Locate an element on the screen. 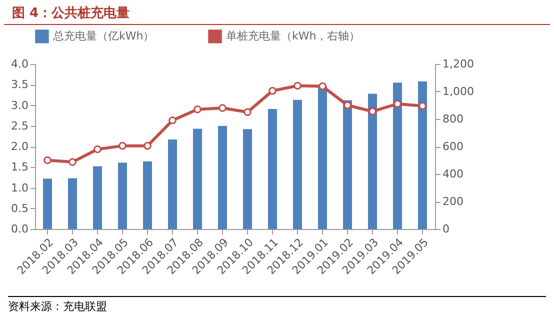  y-tick-label: 0.0 is located at coordinates (19, 229).